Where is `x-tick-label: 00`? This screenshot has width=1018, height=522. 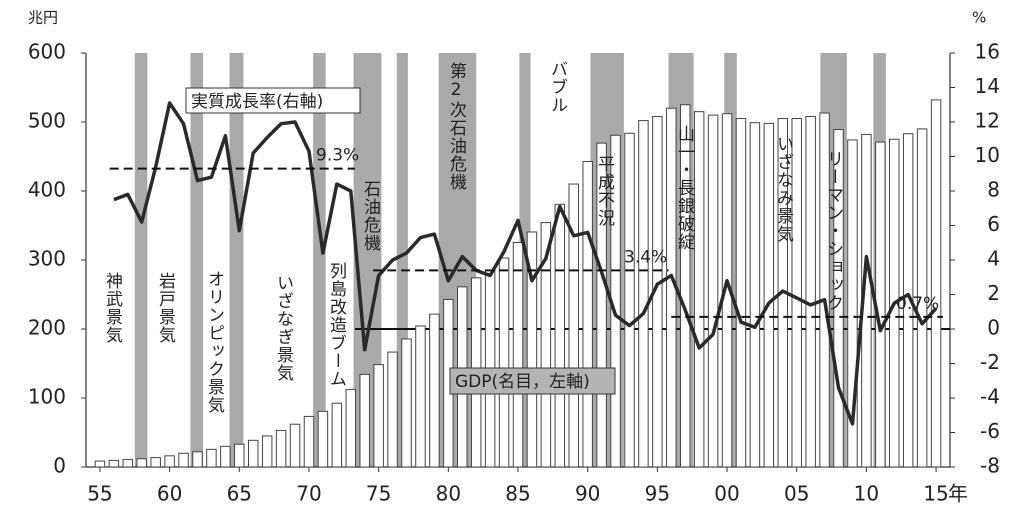 x-tick-label: 00 is located at coordinates (726, 494).